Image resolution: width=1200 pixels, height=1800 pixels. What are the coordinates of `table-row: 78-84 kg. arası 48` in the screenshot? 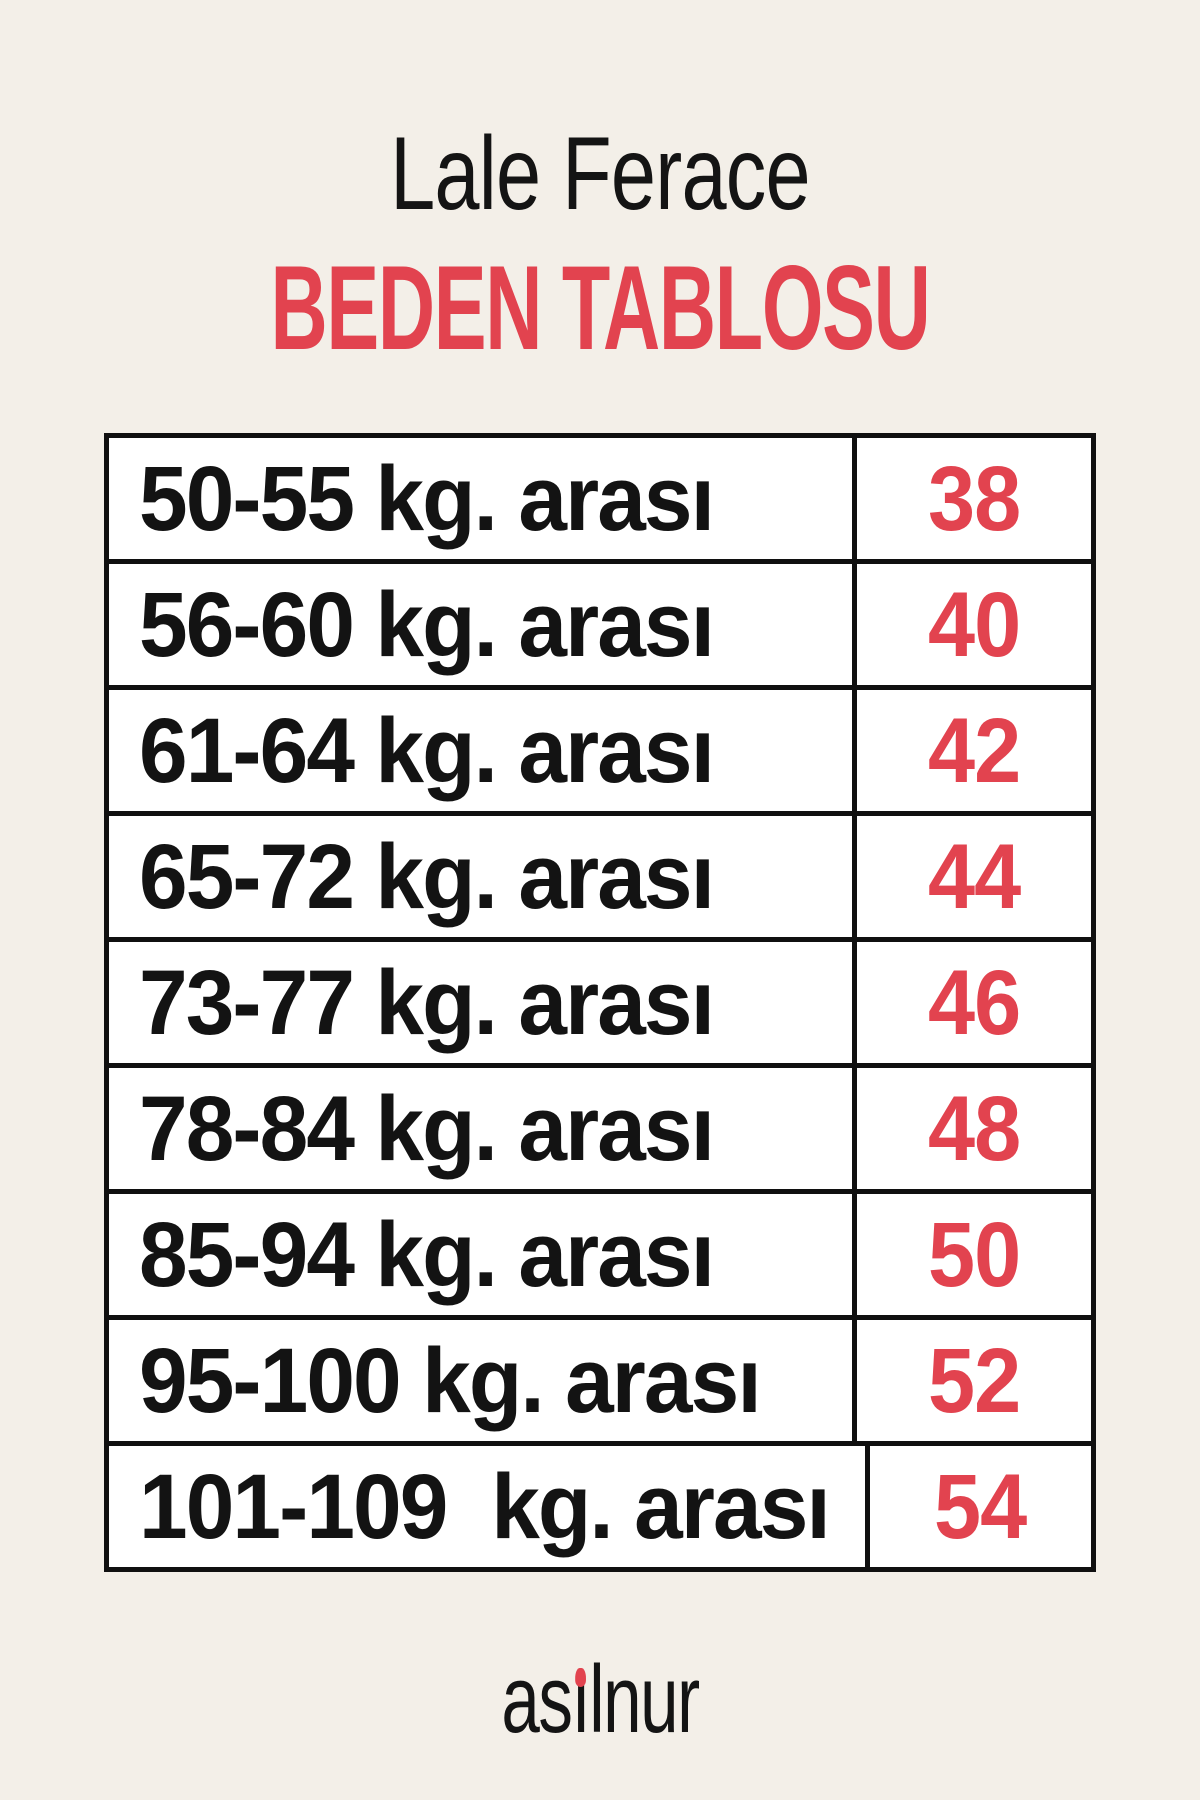 It's located at (600, 1131).